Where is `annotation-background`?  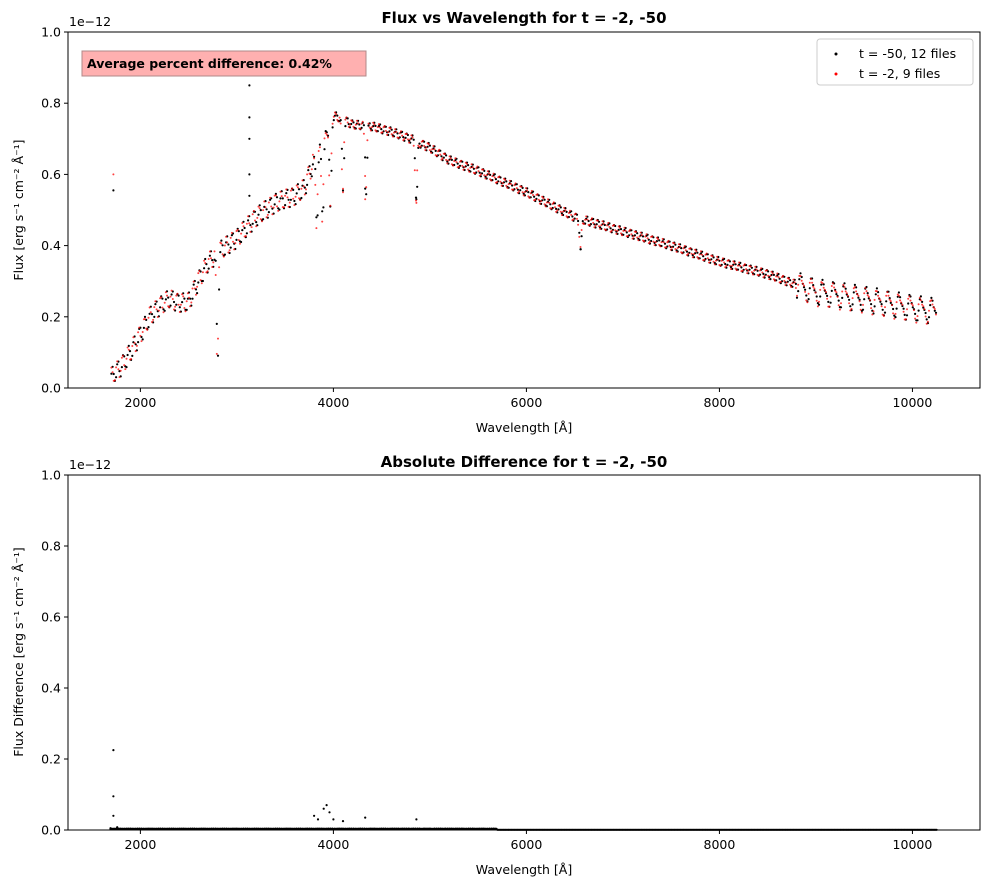
annotation-background is located at coordinates (224, 63).